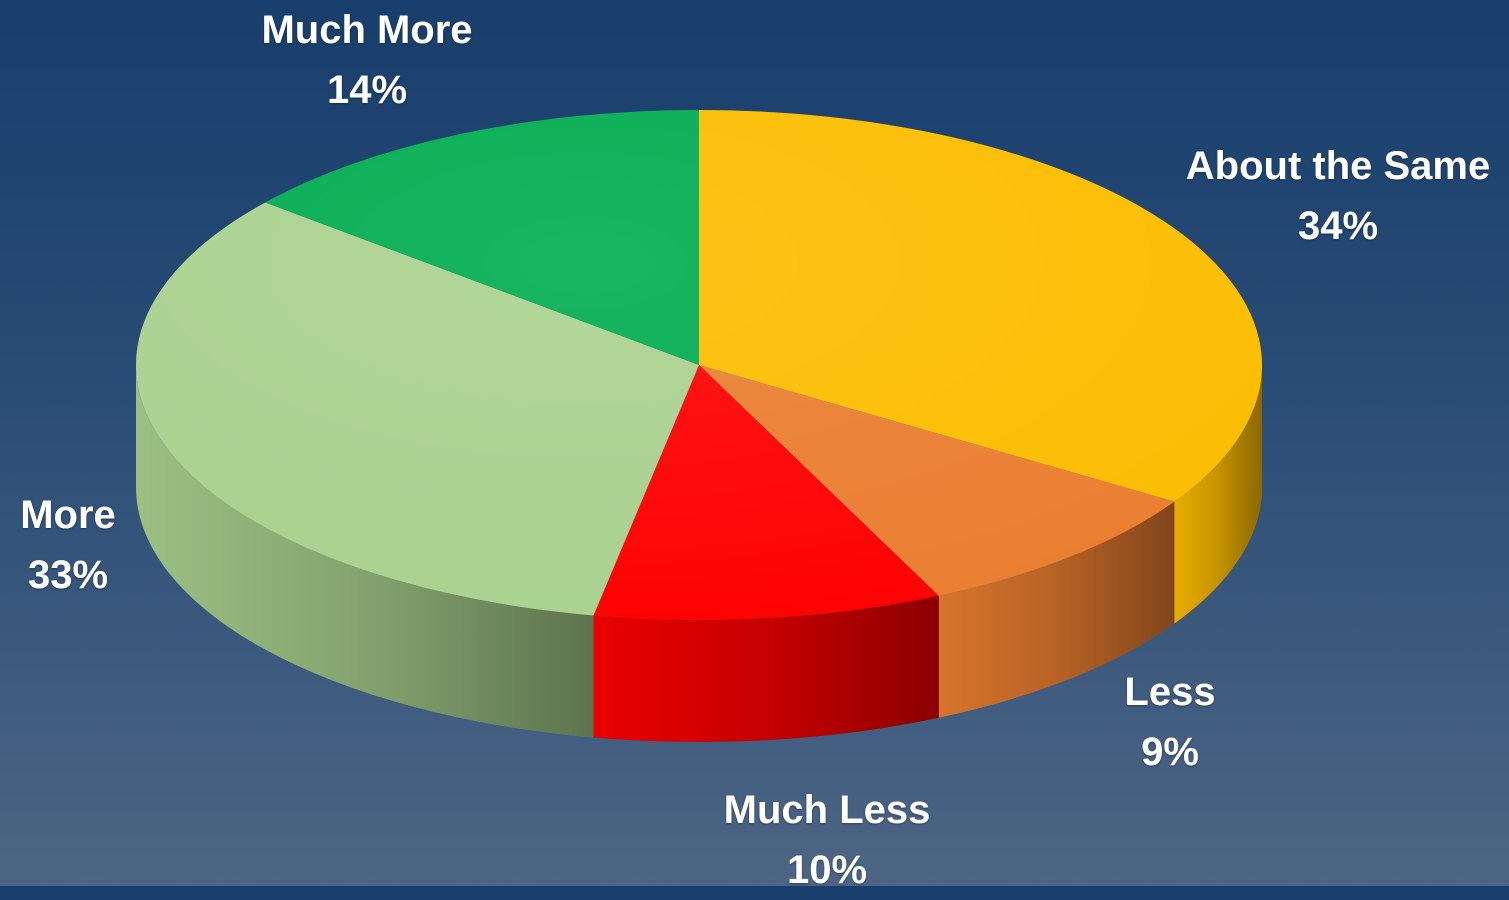  Describe the element at coordinates (1169, 722) in the screenshot. I see `label-less: Less 9%` at that location.